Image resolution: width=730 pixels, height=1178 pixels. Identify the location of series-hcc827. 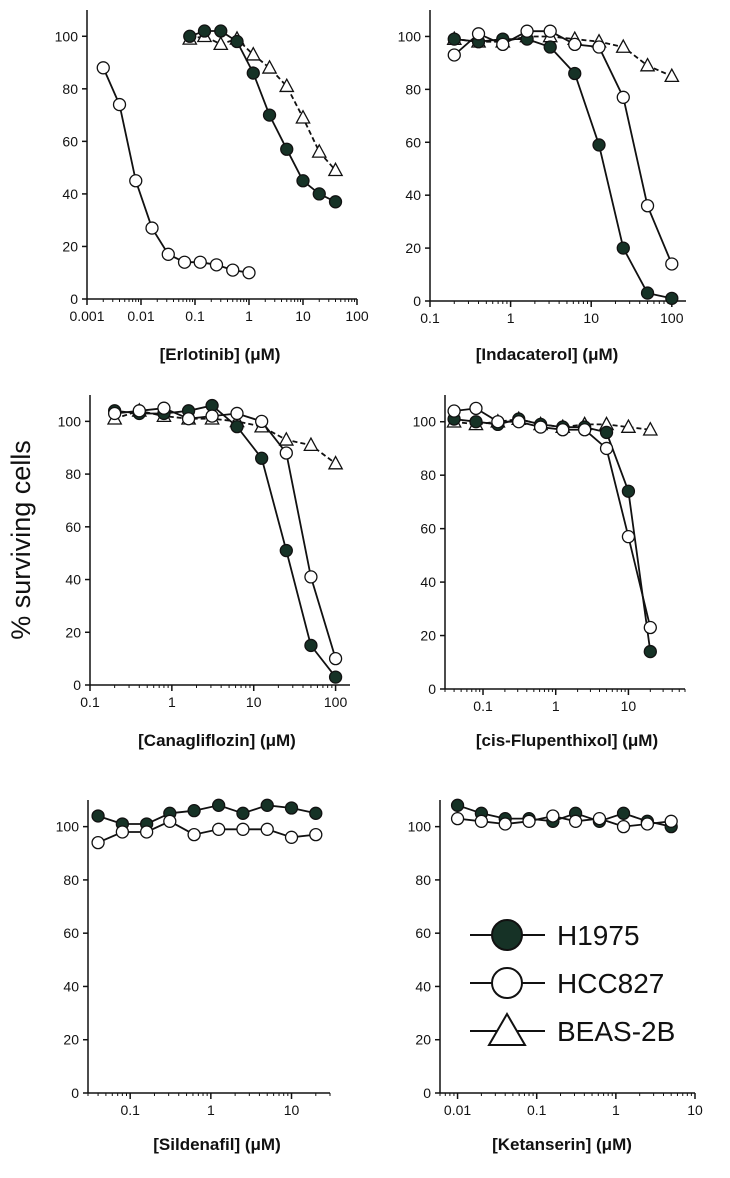
(225, 533).